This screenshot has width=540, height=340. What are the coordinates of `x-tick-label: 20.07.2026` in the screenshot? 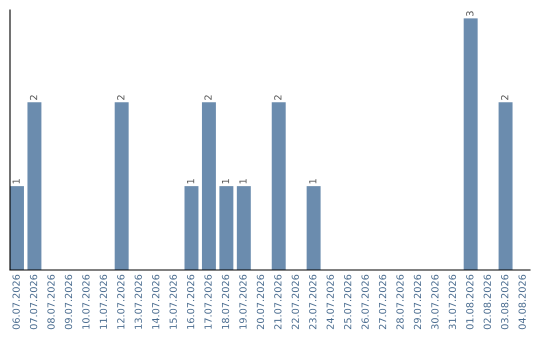 It's located at (260, 302).